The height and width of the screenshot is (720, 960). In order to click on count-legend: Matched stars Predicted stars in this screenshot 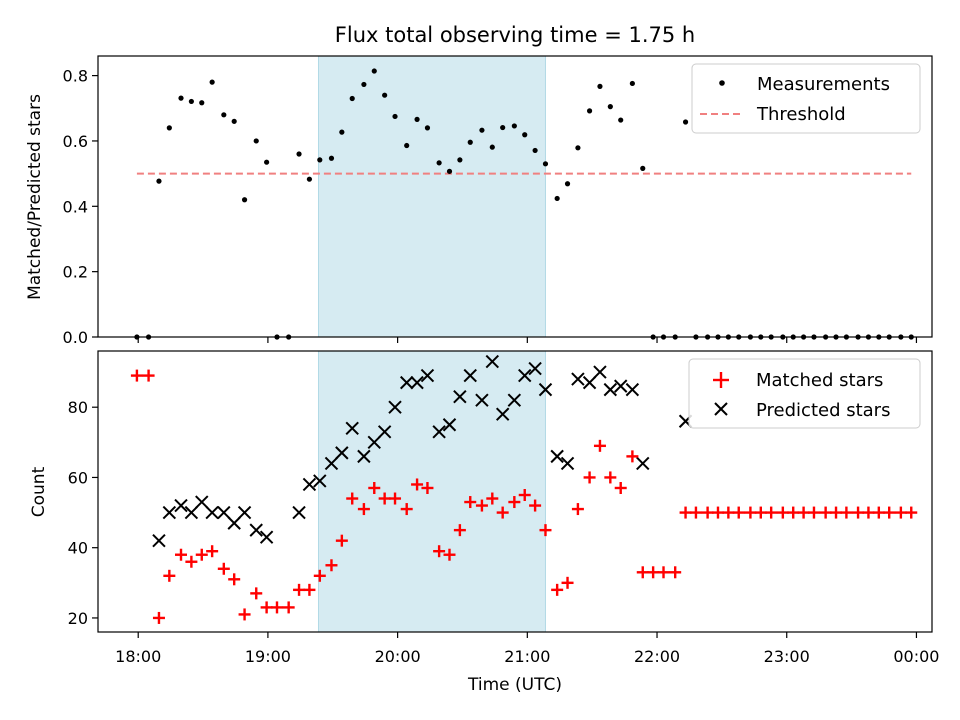, I will do `click(804, 393)`.